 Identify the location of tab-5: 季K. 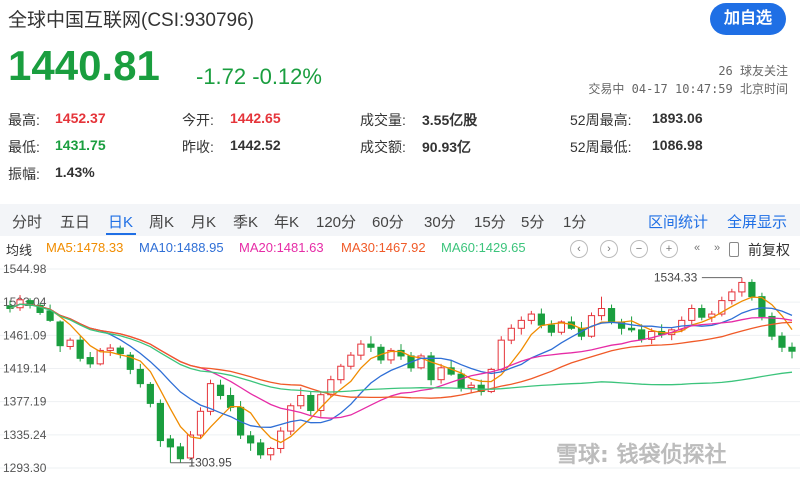
(246, 222).